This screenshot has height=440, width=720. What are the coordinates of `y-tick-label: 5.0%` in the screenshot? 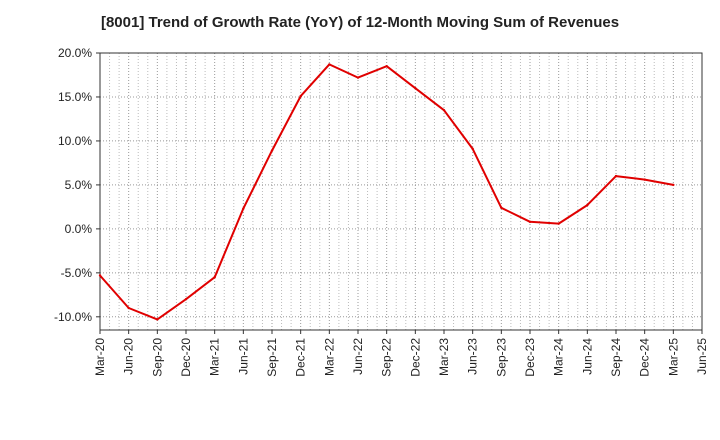 It's located at (79, 185).